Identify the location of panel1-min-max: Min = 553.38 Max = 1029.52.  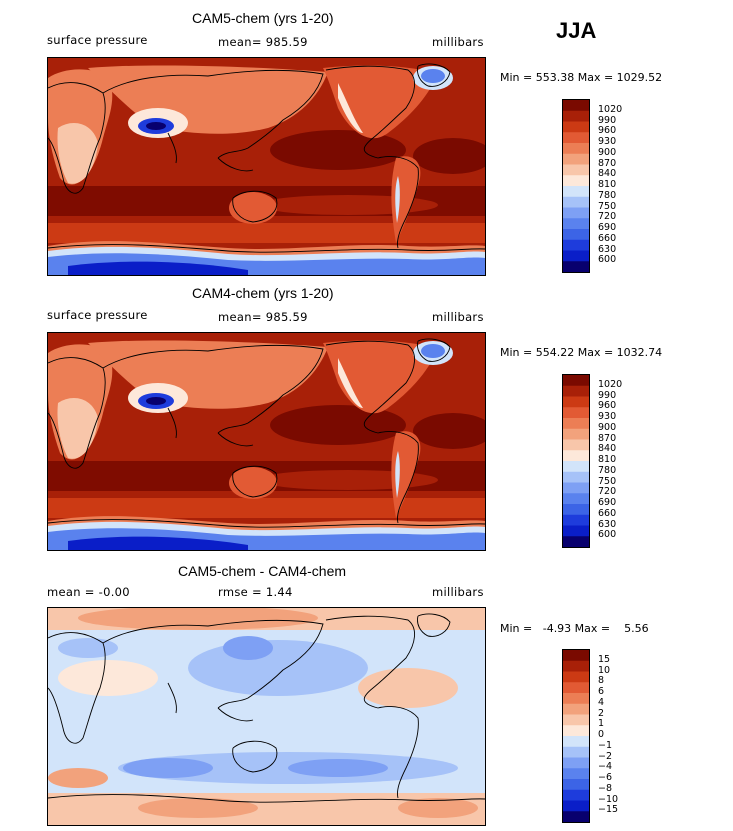
(581, 77).